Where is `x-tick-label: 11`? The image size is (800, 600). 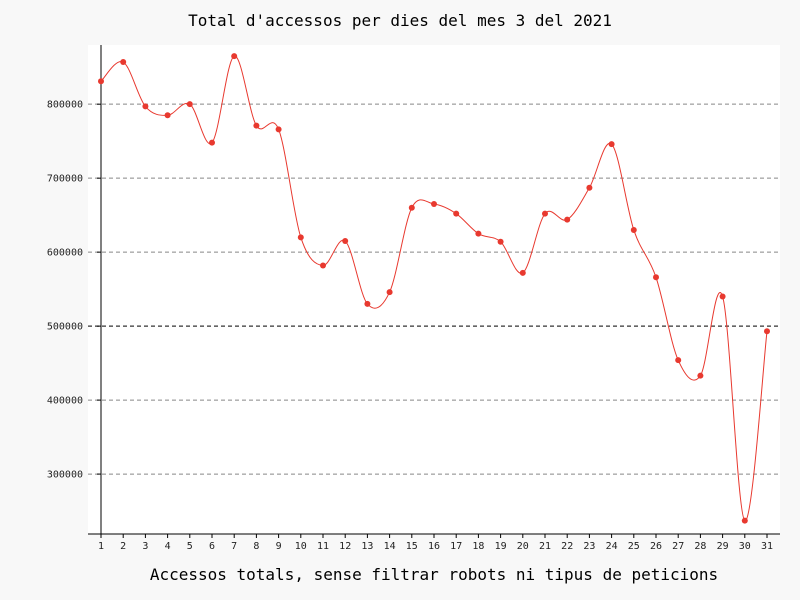 x-tick-label: 11 is located at coordinates (323, 546).